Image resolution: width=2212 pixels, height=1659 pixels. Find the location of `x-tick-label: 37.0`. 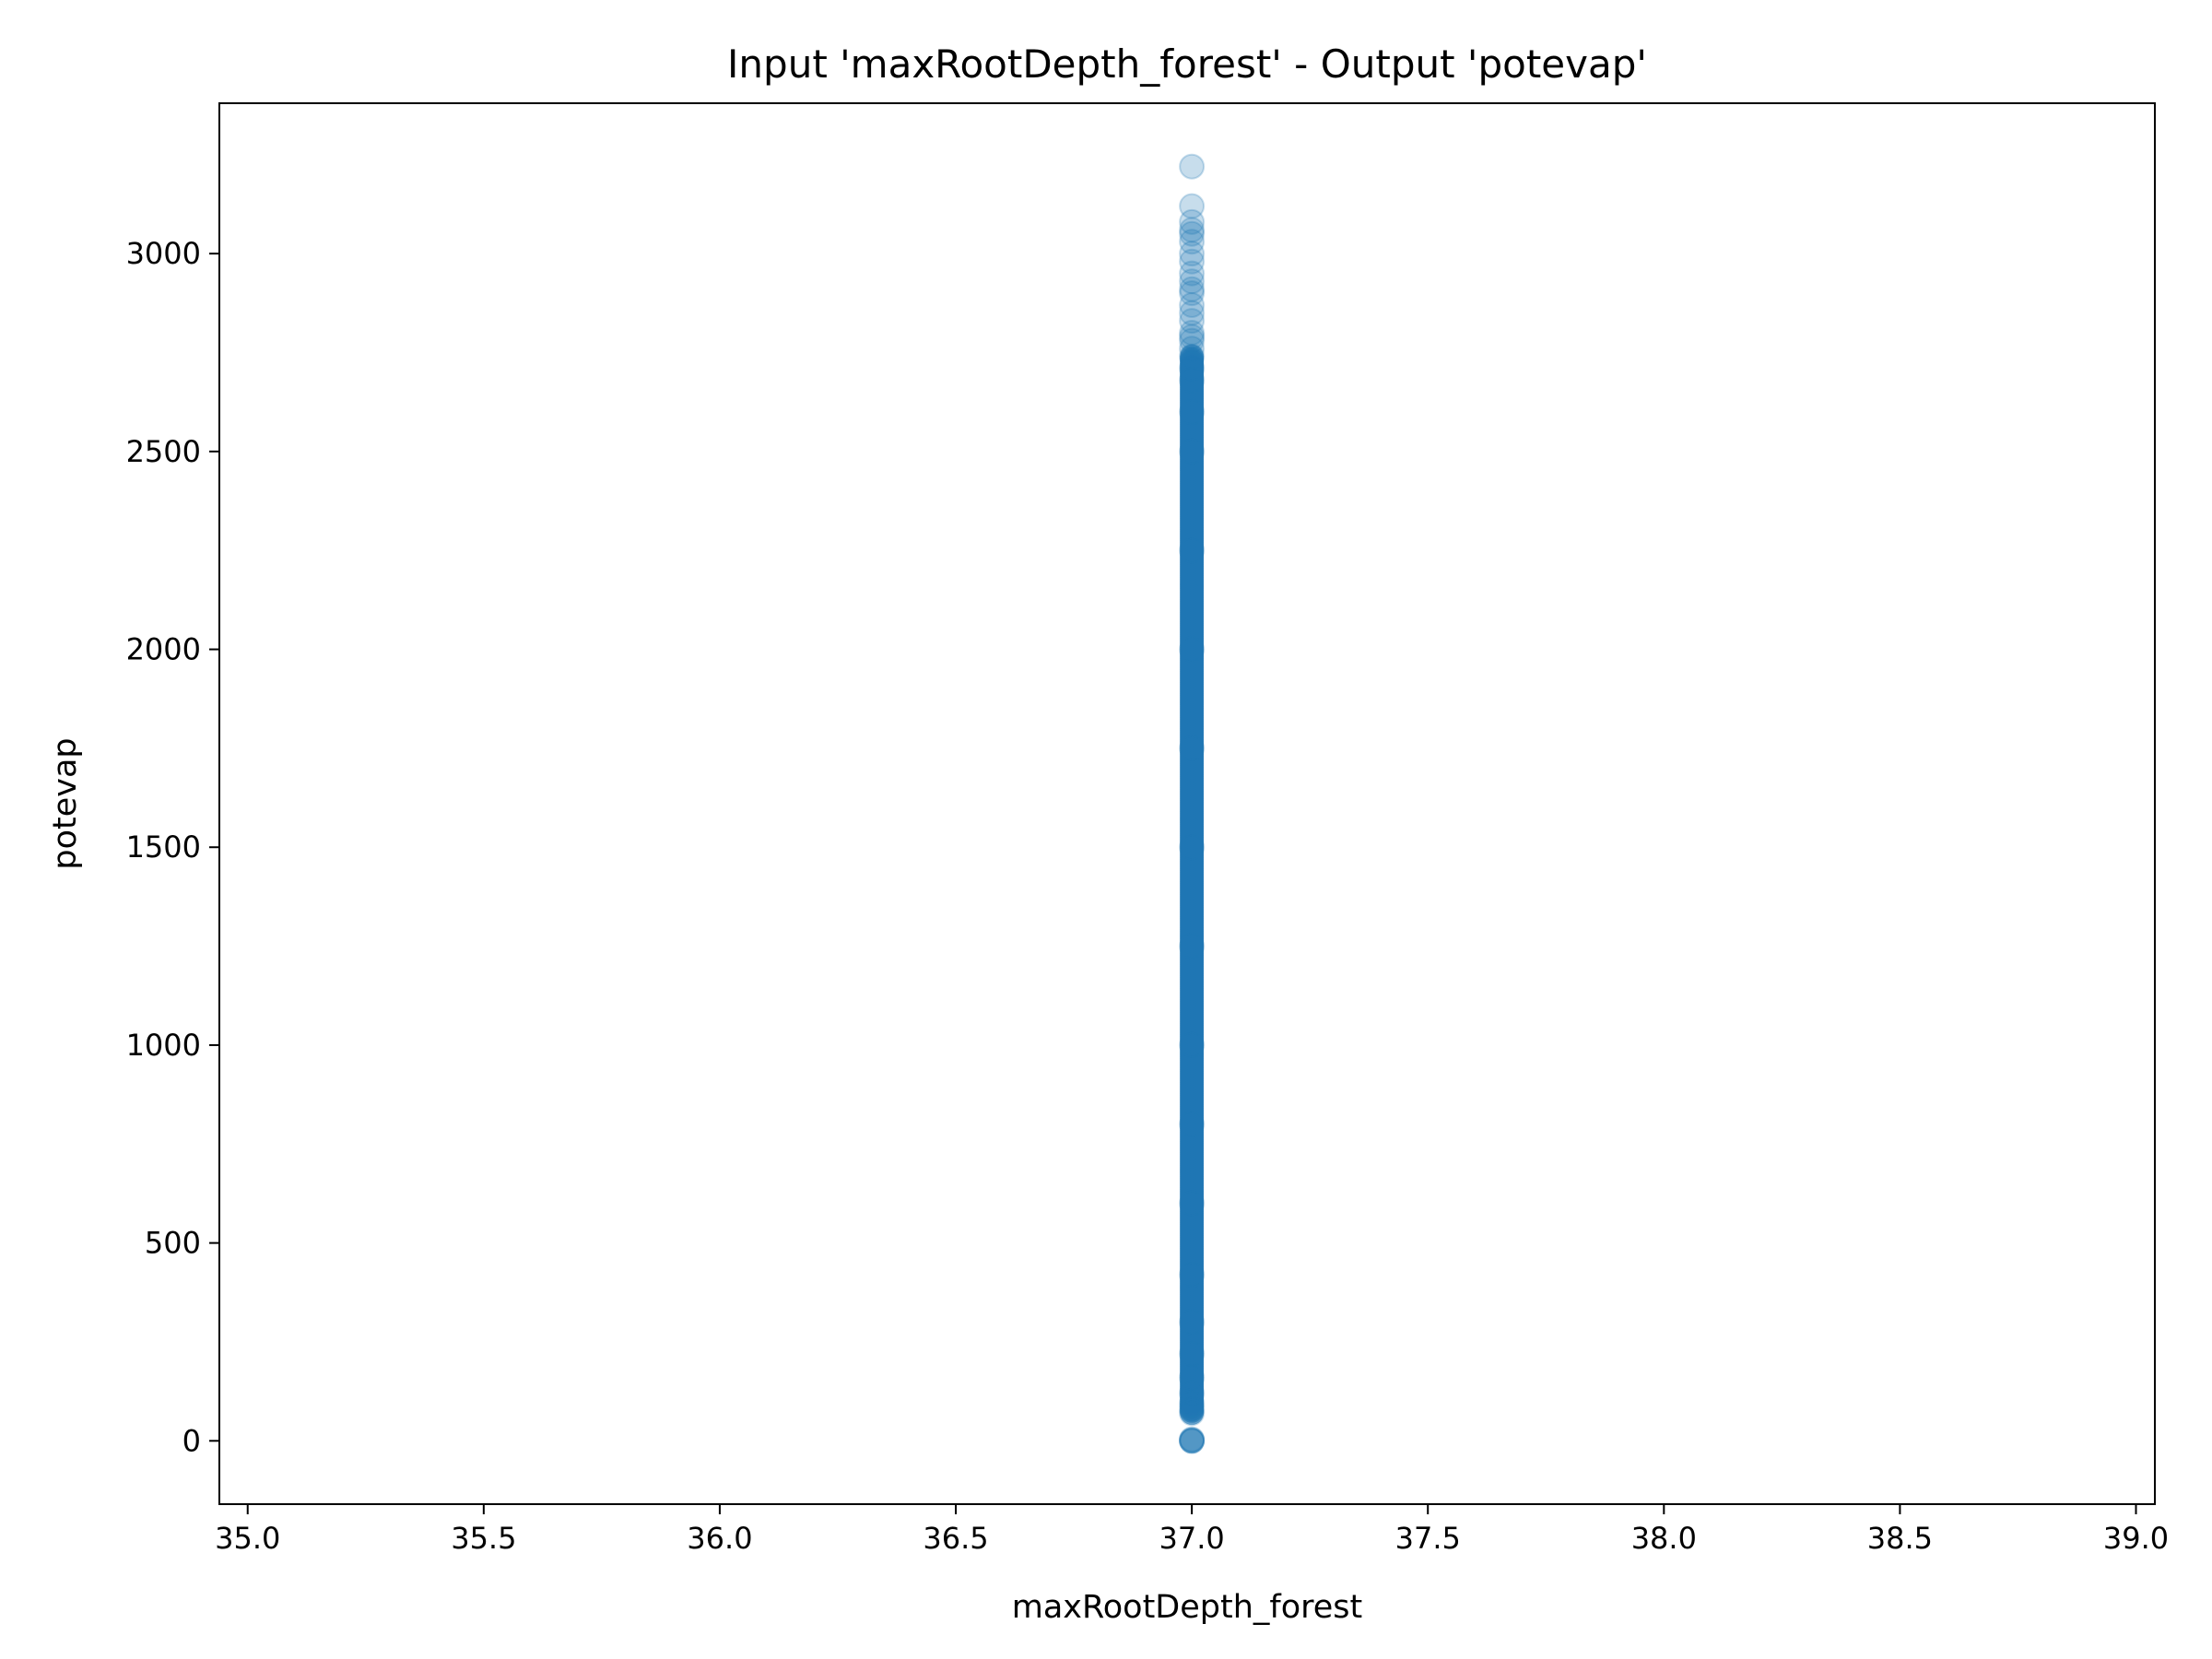

x-tick-label: 37.0 is located at coordinates (1191, 1538).